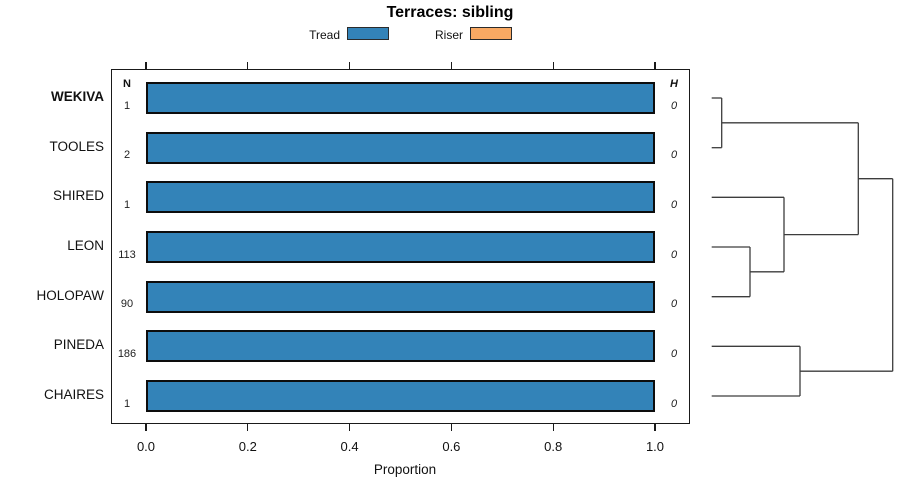 The height and width of the screenshot is (500, 900). Describe the element at coordinates (491, 33) in the screenshot. I see `legend-swatch-riser` at that location.